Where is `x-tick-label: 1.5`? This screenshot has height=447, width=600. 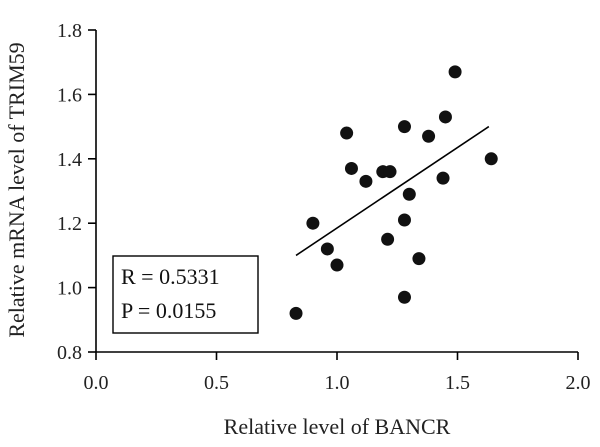 x-tick-label: 1.5 is located at coordinates (457, 383).